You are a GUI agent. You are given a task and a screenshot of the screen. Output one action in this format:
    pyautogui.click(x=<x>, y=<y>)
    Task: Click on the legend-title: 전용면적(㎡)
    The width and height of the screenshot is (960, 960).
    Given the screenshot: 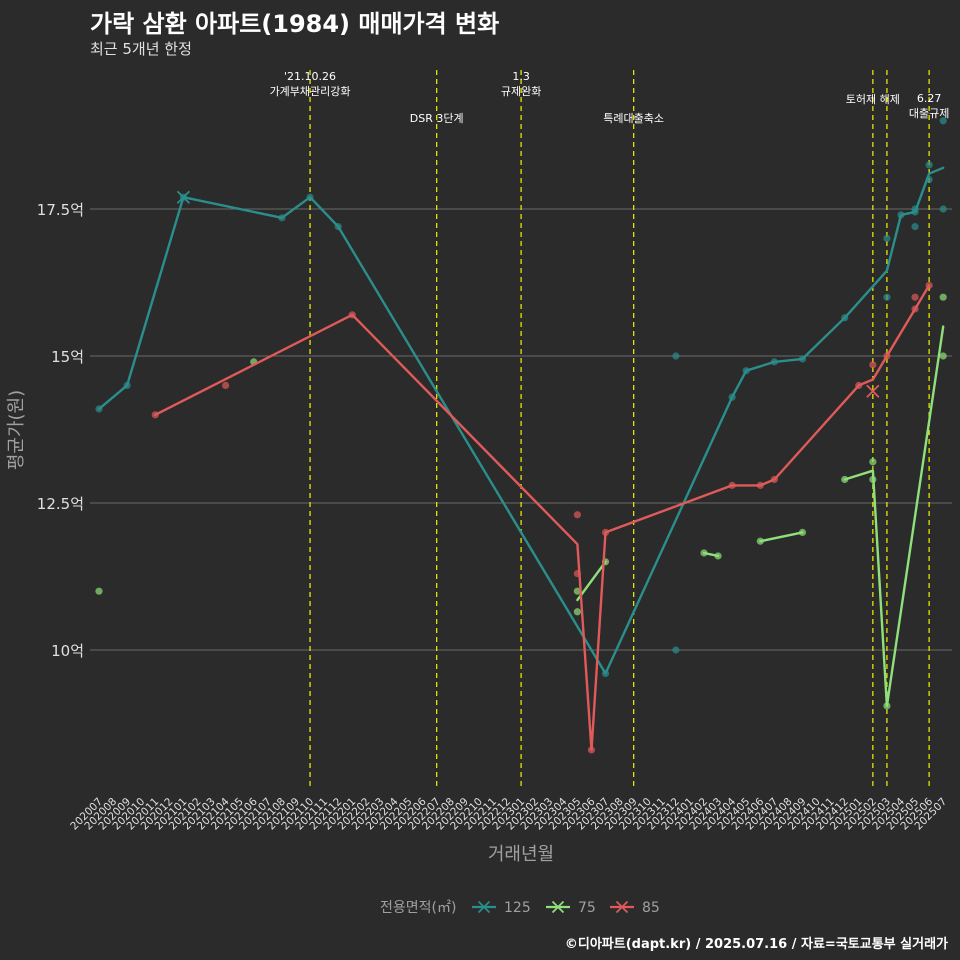 What is the action you would take?
    pyautogui.click(x=418, y=908)
    